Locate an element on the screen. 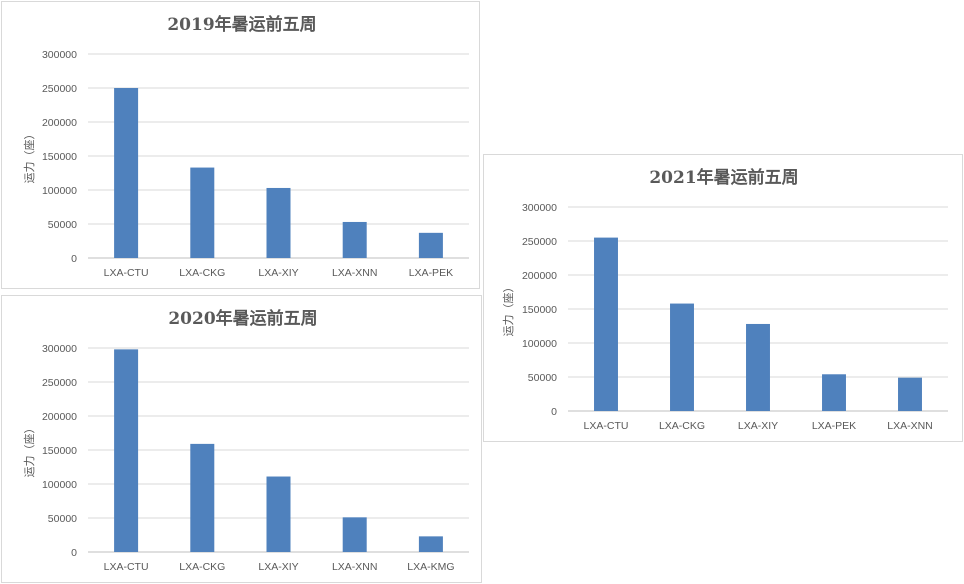  chart-title: 2021年暑运前五周 is located at coordinates (723, 177).